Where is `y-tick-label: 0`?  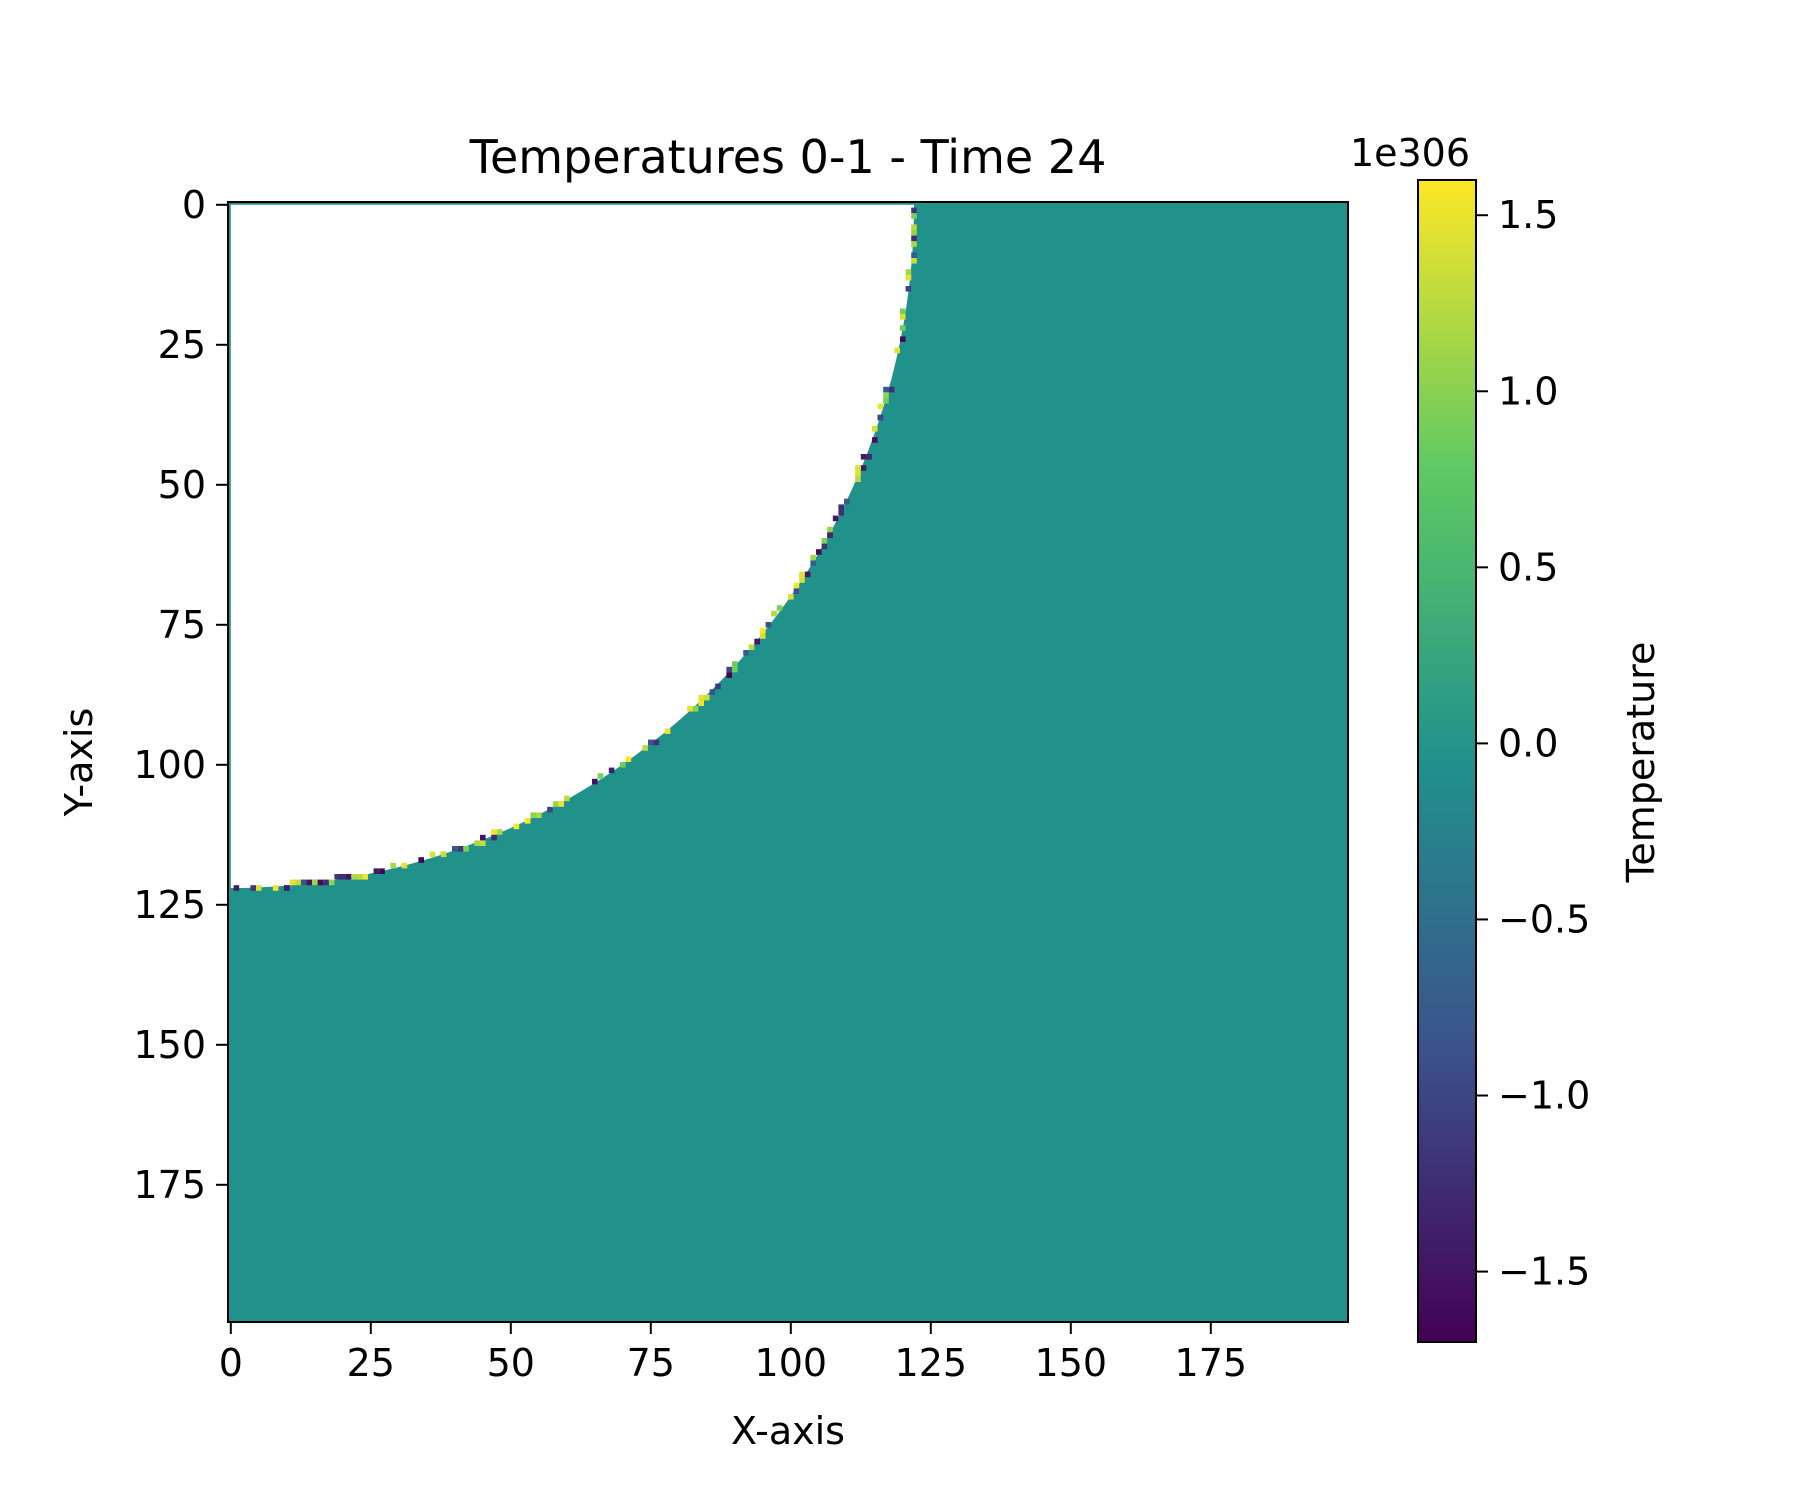 y-tick-label: 0 is located at coordinates (194, 205).